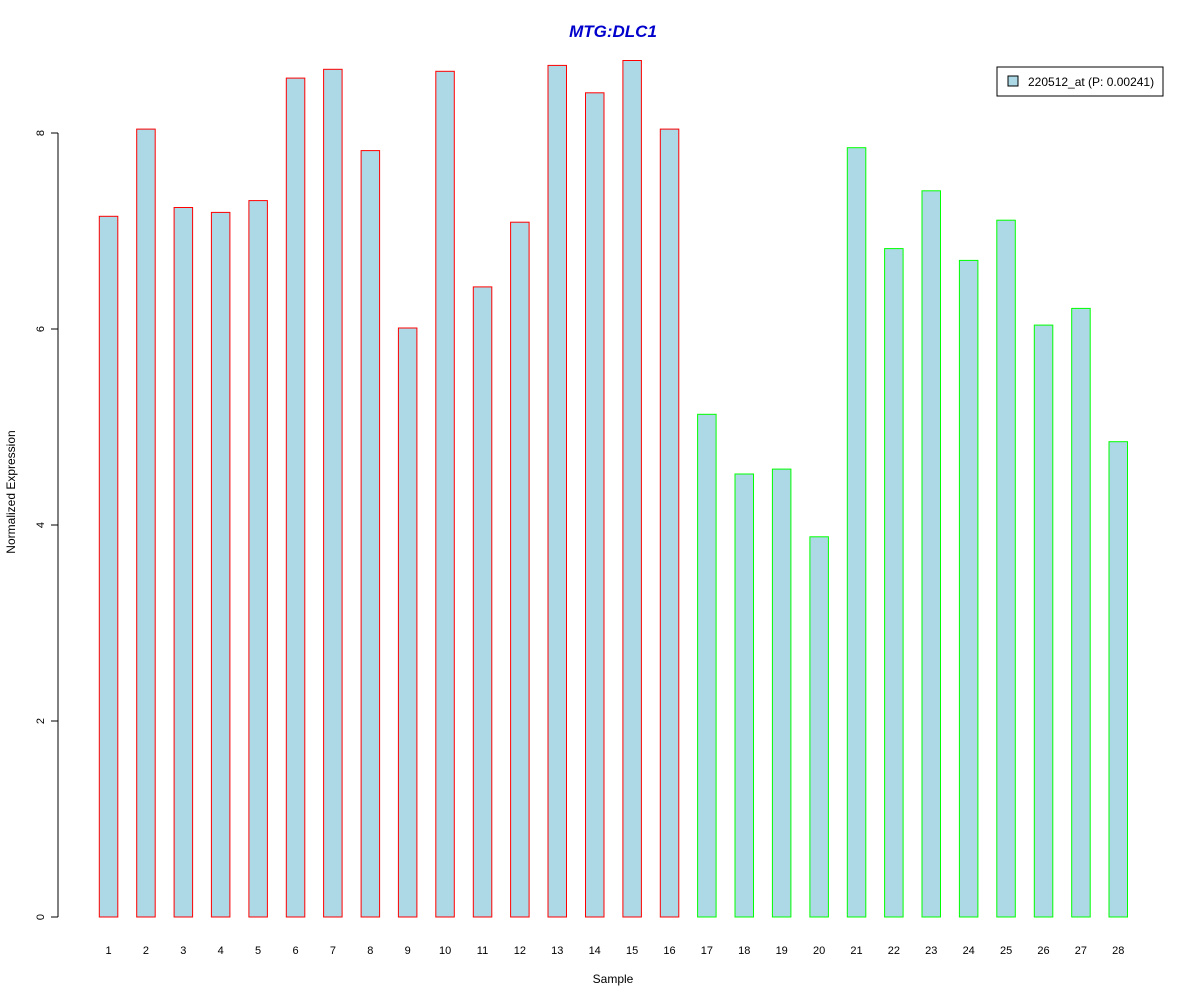 The width and height of the screenshot is (1200, 1000). What do you see at coordinates (41, 525) in the screenshot?
I see `y-tick-label: 4` at bounding box center [41, 525].